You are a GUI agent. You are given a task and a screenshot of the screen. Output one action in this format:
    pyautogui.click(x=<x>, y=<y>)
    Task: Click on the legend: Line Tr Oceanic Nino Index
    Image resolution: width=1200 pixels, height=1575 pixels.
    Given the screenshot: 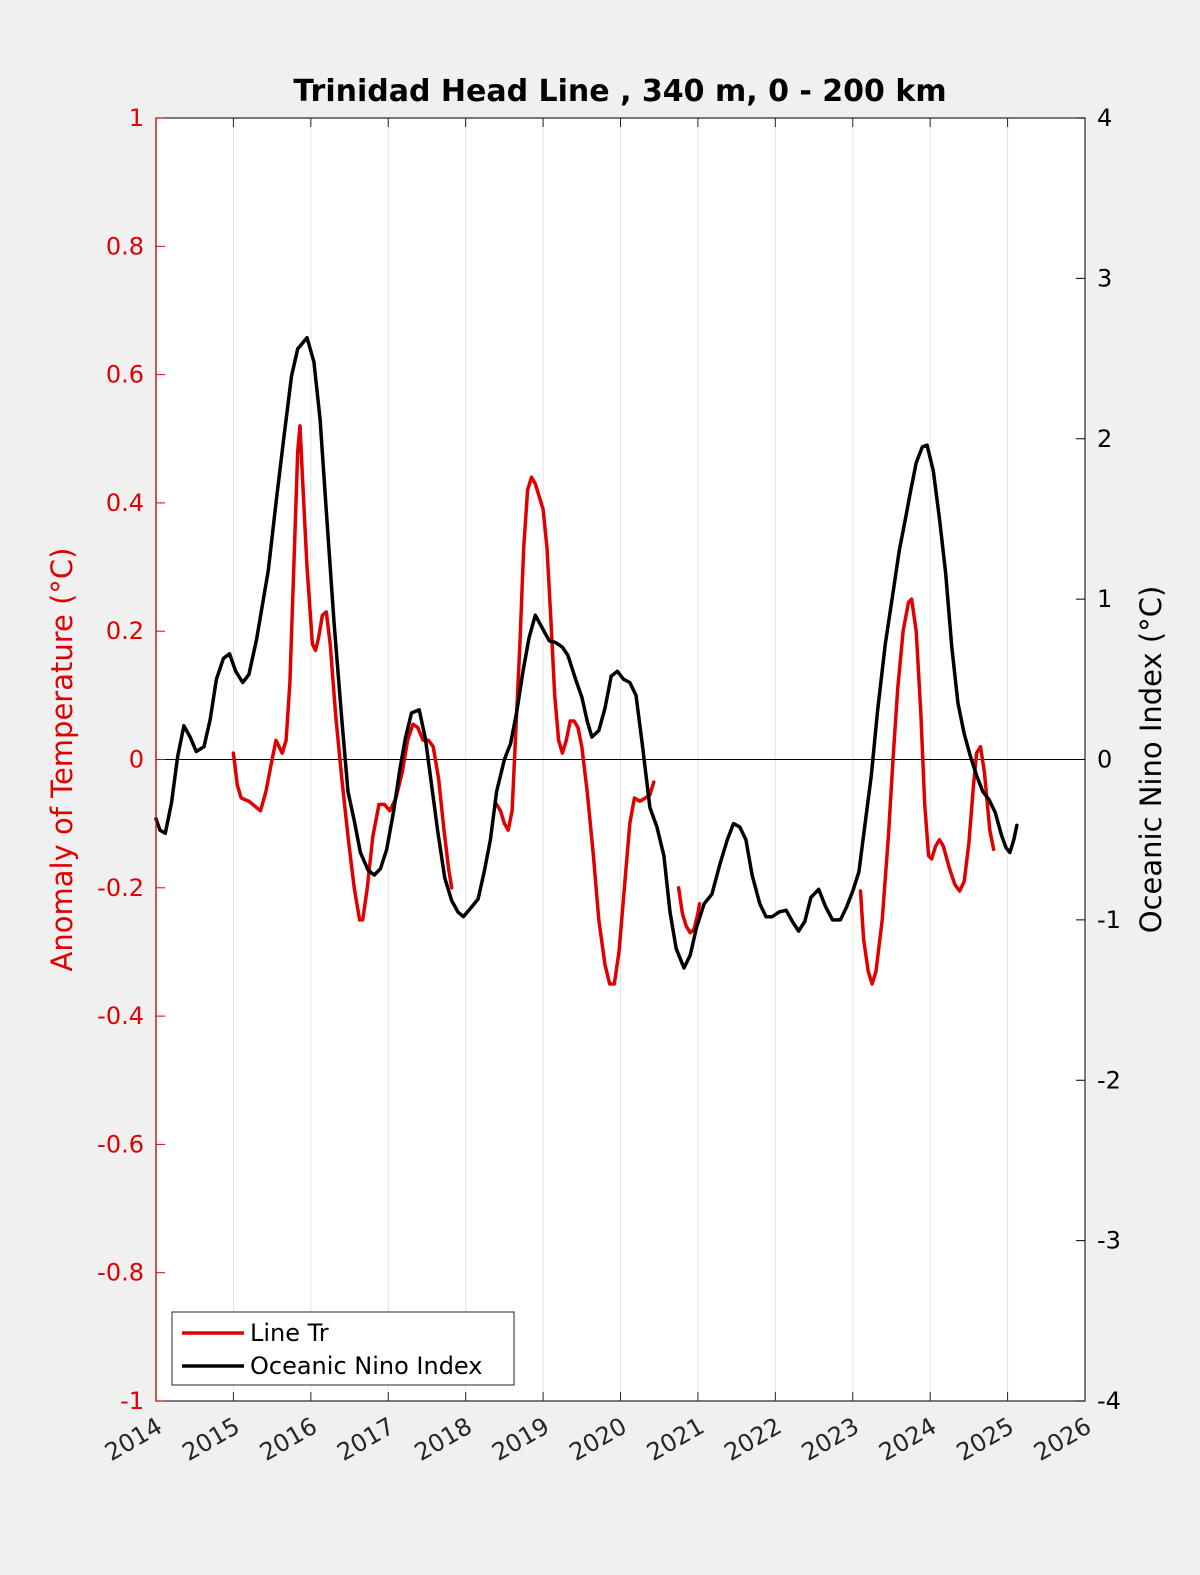 What is the action you would take?
    pyautogui.click(x=343, y=1348)
    